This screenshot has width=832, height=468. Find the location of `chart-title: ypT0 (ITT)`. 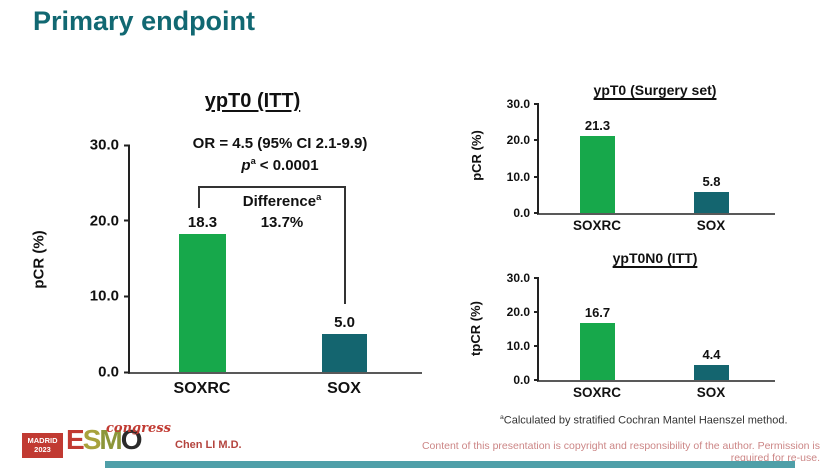

chart-title: ypT0 (ITT) is located at coordinates (252, 101).